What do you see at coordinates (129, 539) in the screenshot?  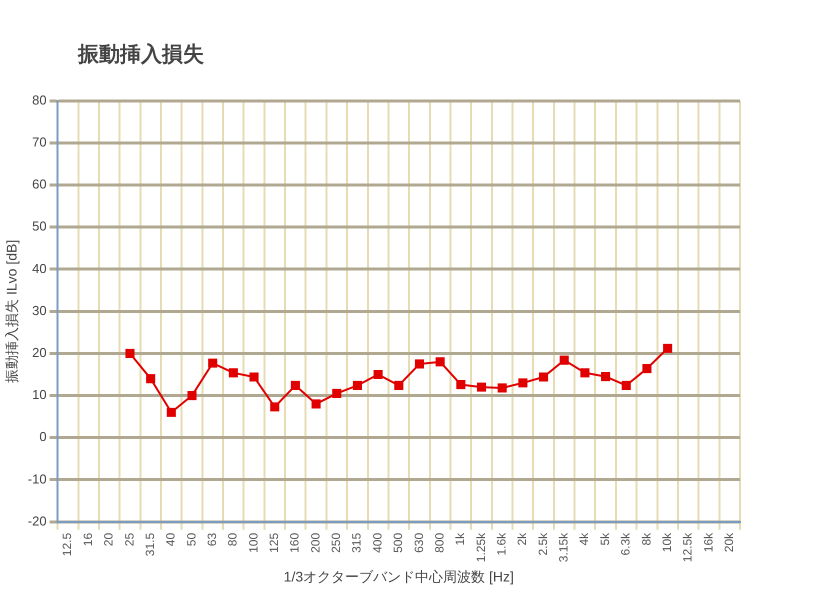 I see `x-tick-label: 25` at bounding box center [129, 539].